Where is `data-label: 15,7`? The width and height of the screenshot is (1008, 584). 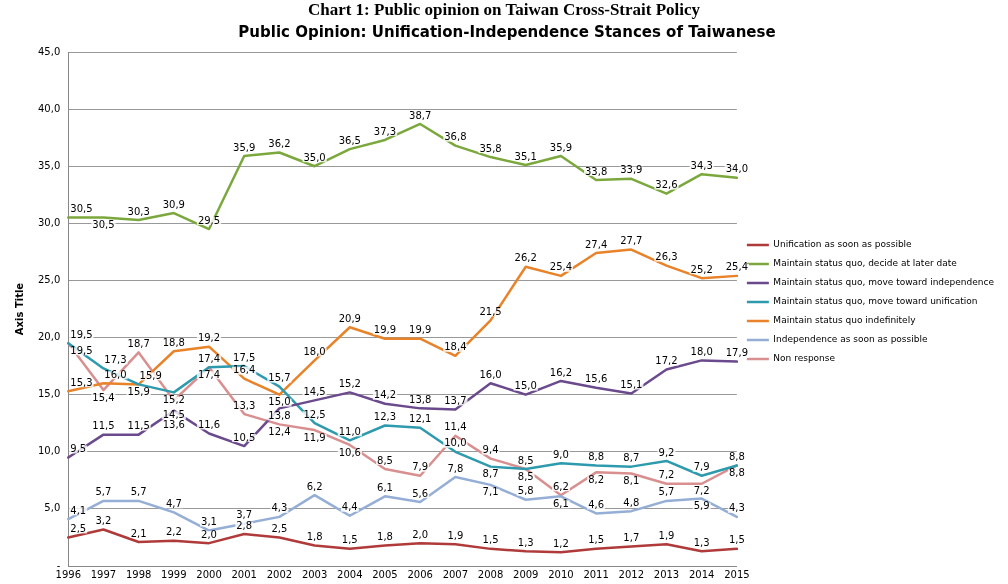
data-label: 15,7 is located at coordinates (279, 378).